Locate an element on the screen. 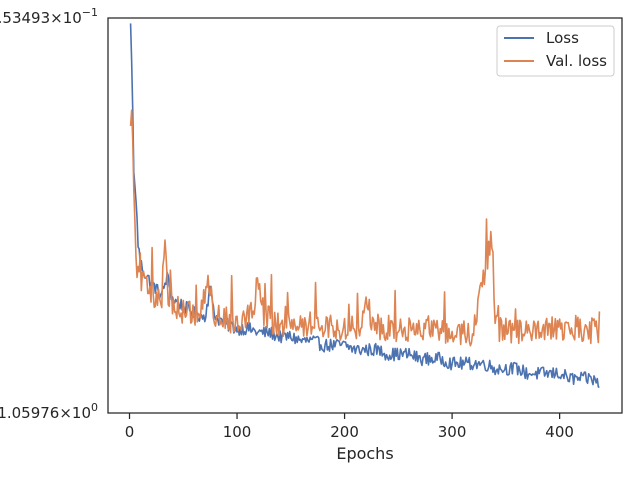 The image size is (640, 480). y-tick-label-top: 8.53493×10⁻¹ is located at coordinates (49, 16).